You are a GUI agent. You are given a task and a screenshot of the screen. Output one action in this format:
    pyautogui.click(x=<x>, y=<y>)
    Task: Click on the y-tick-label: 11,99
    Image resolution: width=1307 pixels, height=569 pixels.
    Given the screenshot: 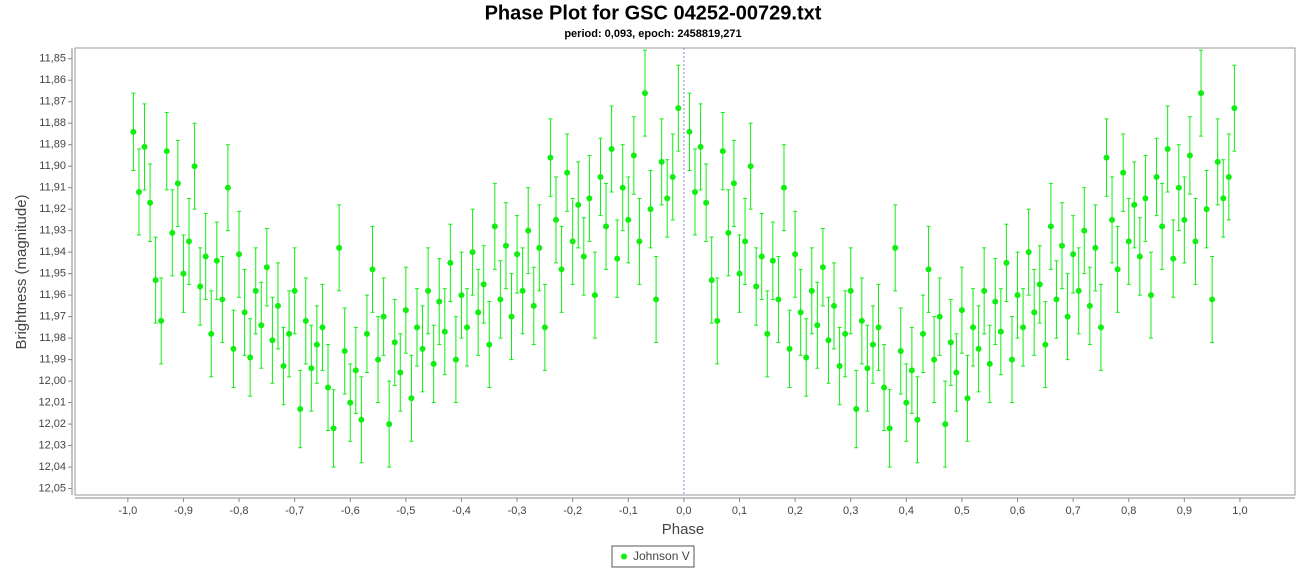 What is the action you would take?
    pyautogui.click(x=52, y=360)
    